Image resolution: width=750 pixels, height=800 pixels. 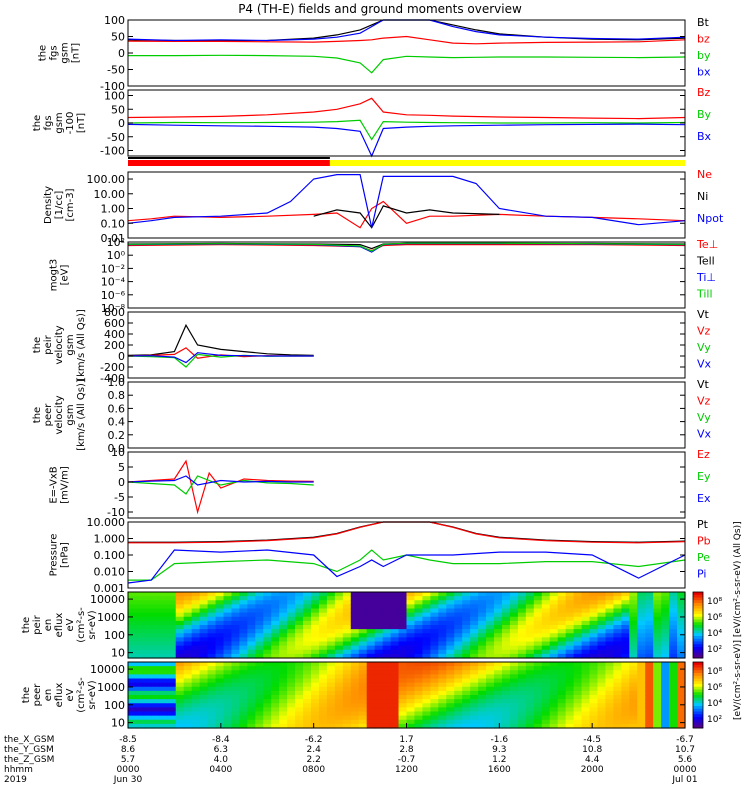 What do you see at coordinates (500, 740) in the screenshot?
I see `x-axis-value: -1.6` at bounding box center [500, 740].